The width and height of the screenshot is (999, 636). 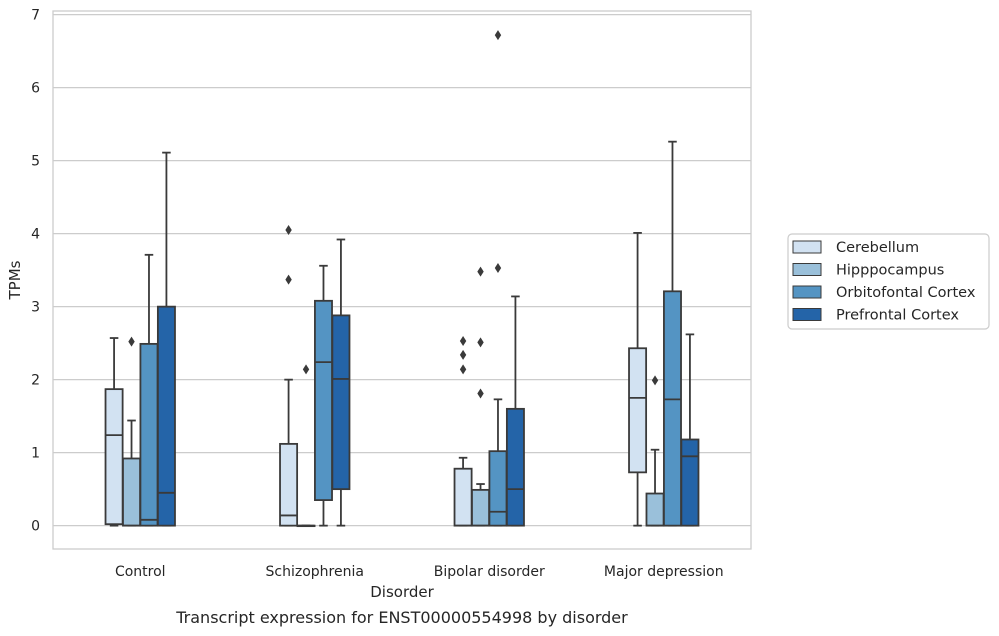 What do you see at coordinates (489, 572) in the screenshot?
I see `x-tick-label: Bipolar disorder` at bounding box center [489, 572].